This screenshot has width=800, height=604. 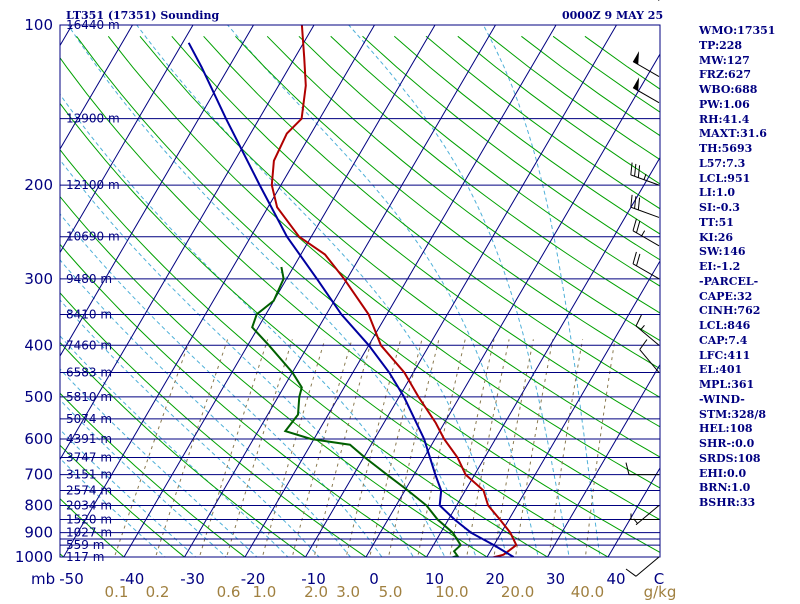 I want to click on height-label: 4391 m, so click(x=89, y=439).